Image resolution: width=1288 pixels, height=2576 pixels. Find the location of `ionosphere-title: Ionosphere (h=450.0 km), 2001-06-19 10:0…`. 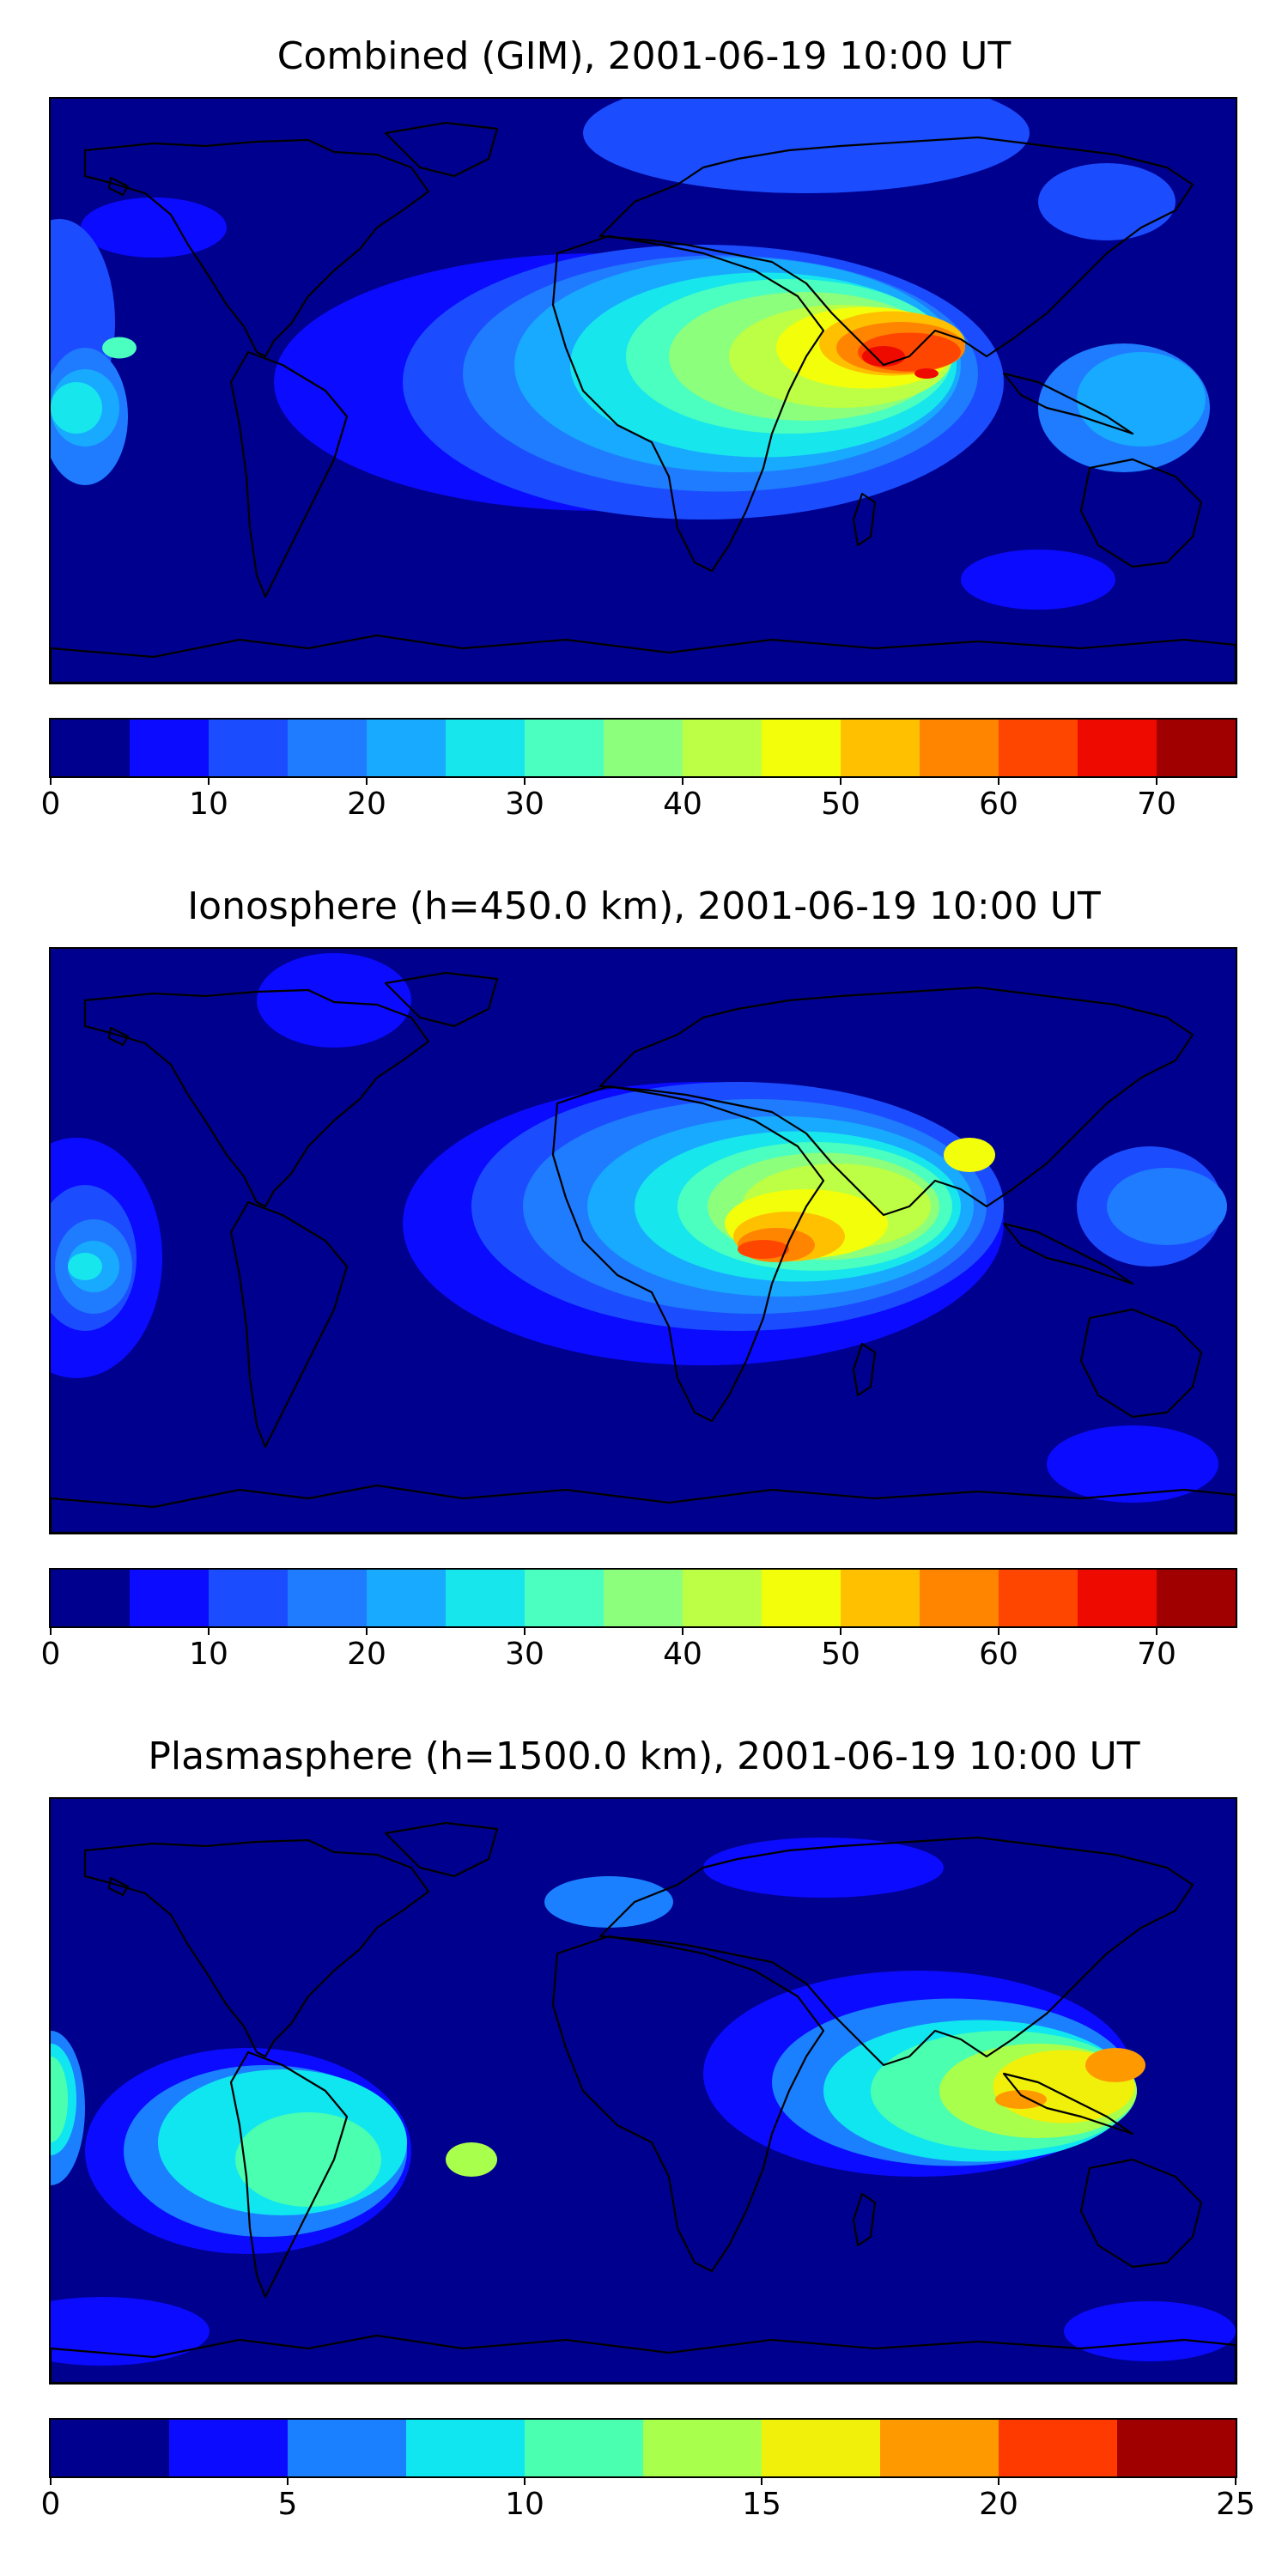

ionosphere-title: Ionosphere (h=450.0 km), 2001-06-19 10:0… is located at coordinates (644, 906).